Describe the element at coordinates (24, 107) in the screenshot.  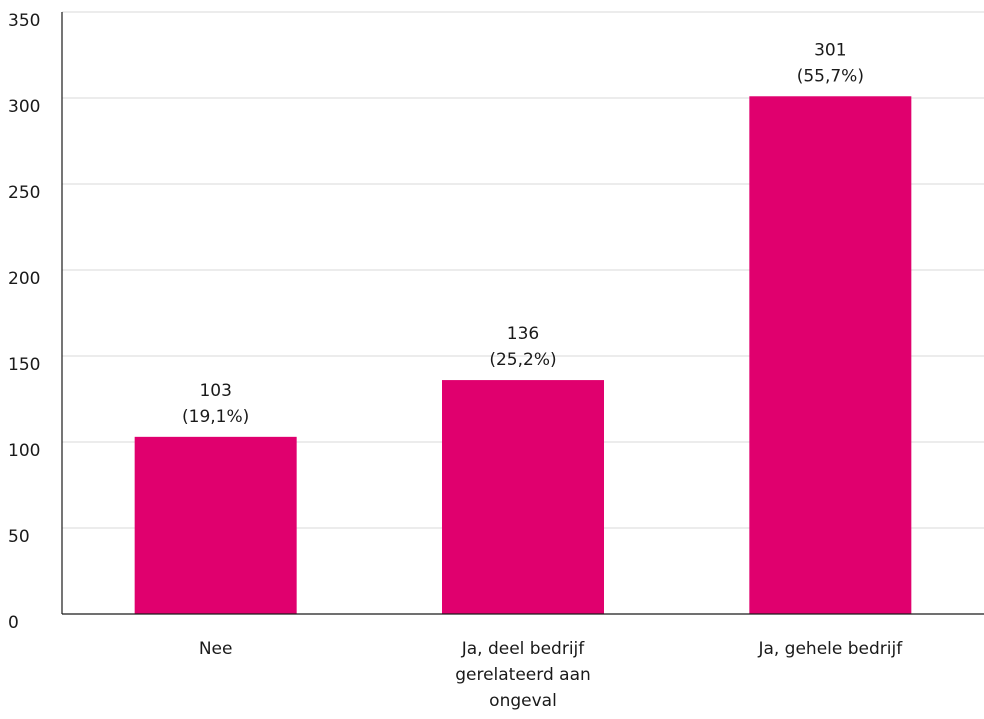
I see `y-tick-label: 300` at that location.